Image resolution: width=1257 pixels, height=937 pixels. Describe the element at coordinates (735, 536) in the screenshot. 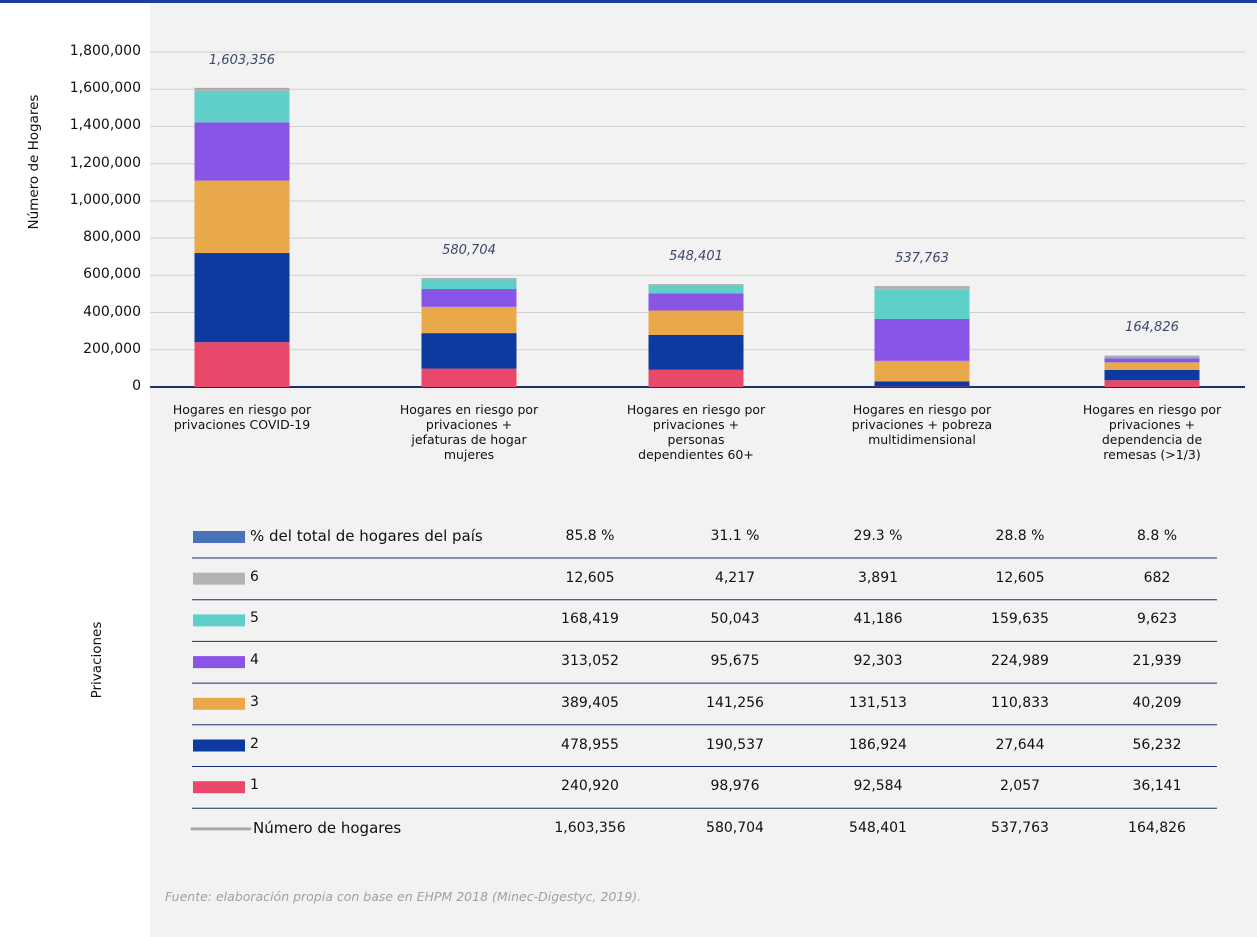

I see `table-cell: 31.1 %` at that location.